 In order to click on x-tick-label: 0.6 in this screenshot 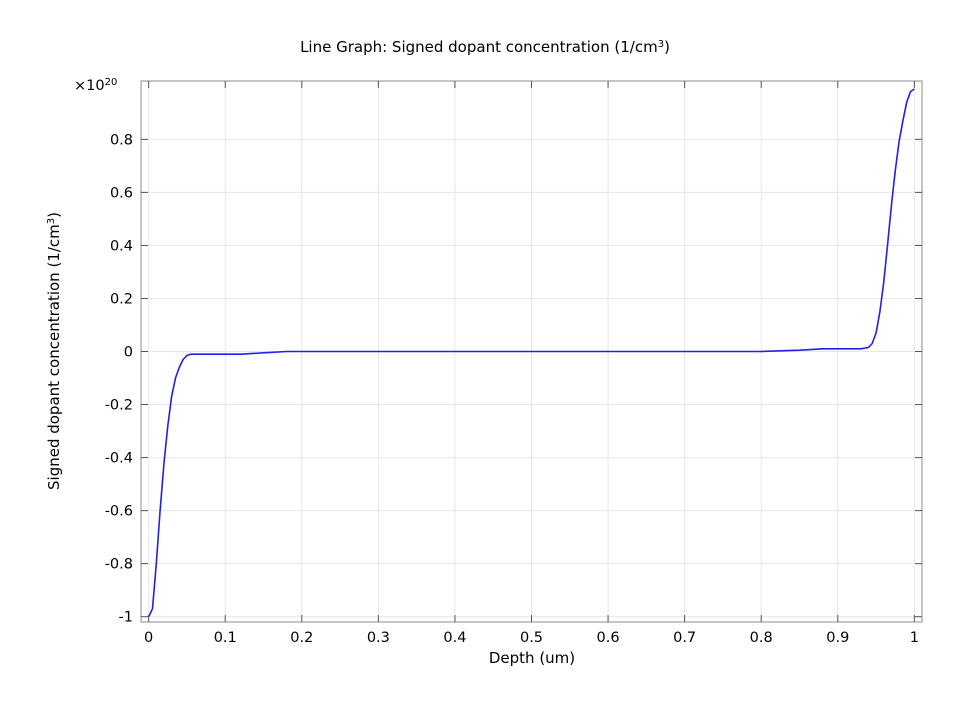, I will do `click(608, 638)`.